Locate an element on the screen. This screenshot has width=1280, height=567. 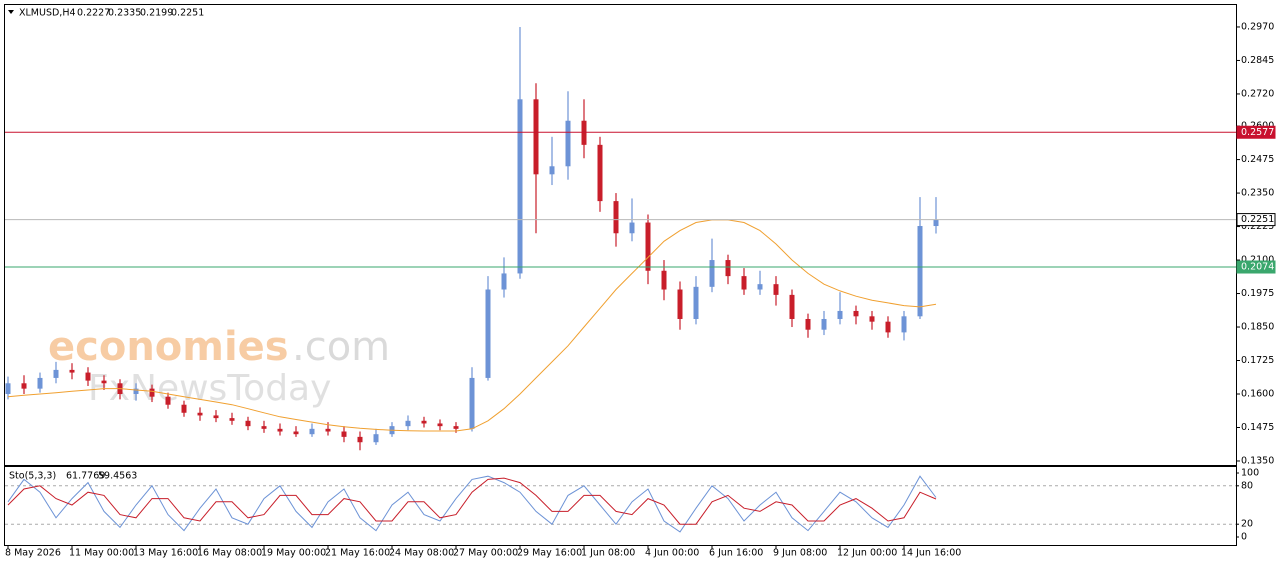
x-tick-label: 19 May 00:00 is located at coordinates (293, 553).